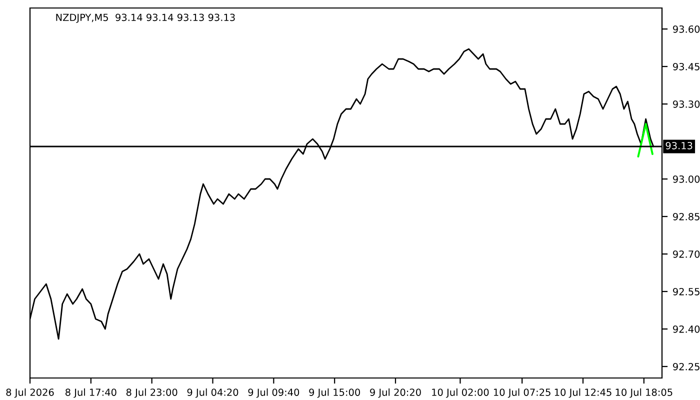 The image size is (700, 400). I want to click on x-tick-label: 10 Jul 18:05, so click(644, 393).